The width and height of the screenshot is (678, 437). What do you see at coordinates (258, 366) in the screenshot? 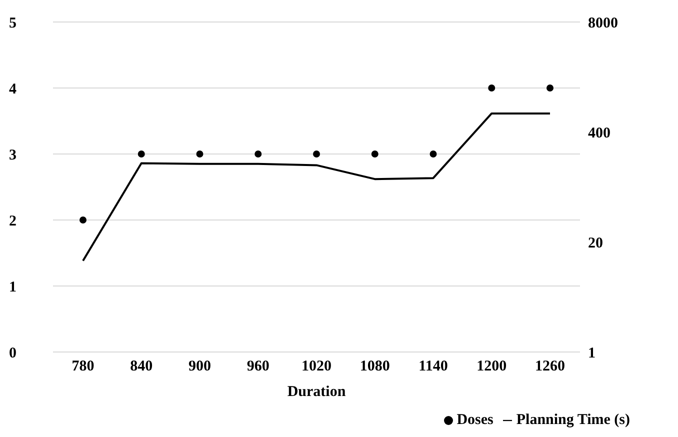
I see `x-tick-label: 960` at bounding box center [258, 366].